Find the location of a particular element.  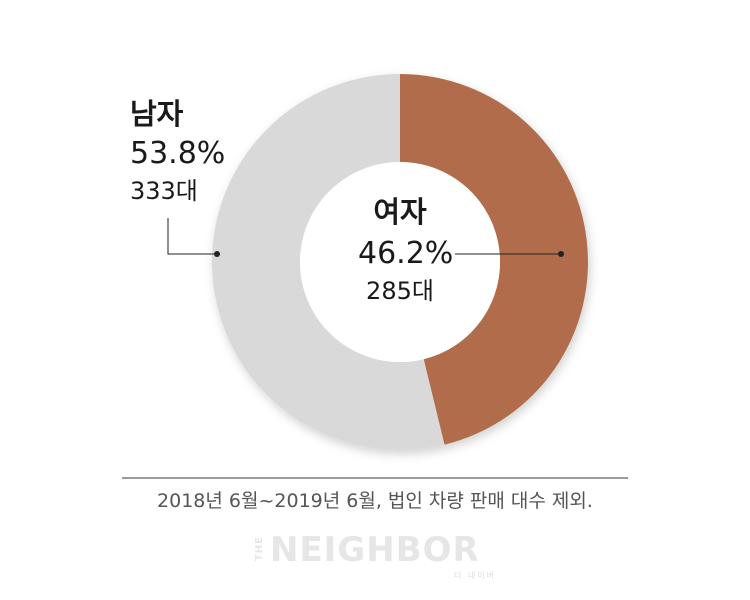

female-label: 여자 46.2% 285대 is located at coordinates (406, 250).